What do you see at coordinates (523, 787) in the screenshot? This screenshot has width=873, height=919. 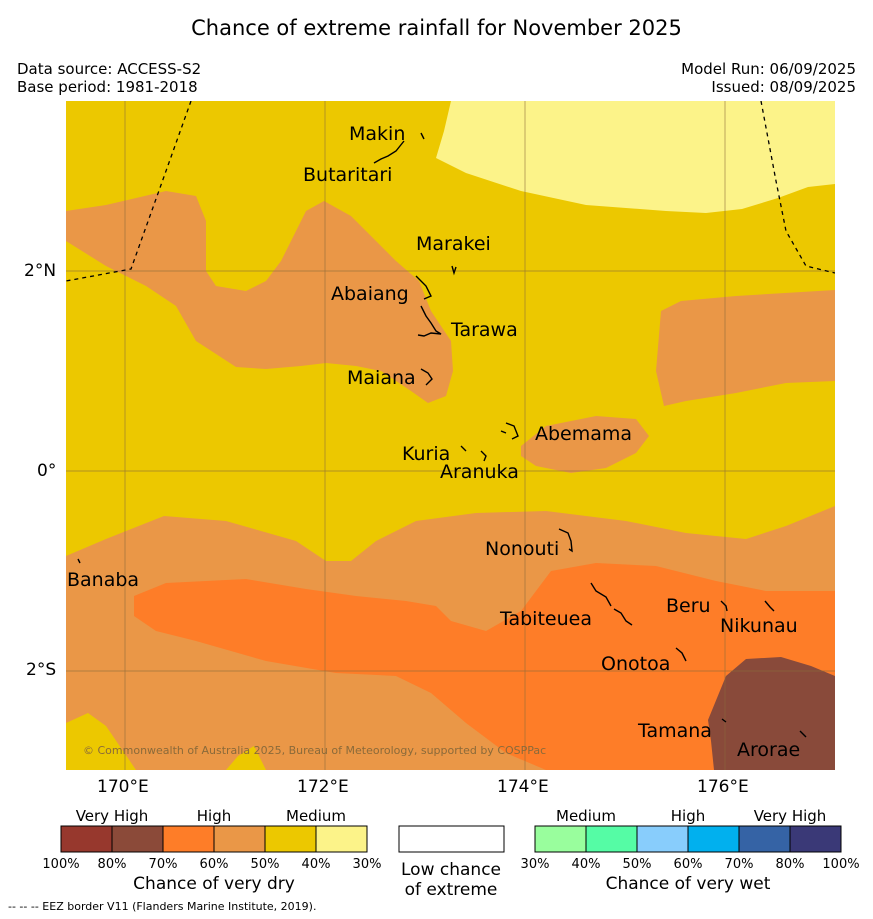 I see `lon-label-174e: 174°E` at bounding box center [523, 787].